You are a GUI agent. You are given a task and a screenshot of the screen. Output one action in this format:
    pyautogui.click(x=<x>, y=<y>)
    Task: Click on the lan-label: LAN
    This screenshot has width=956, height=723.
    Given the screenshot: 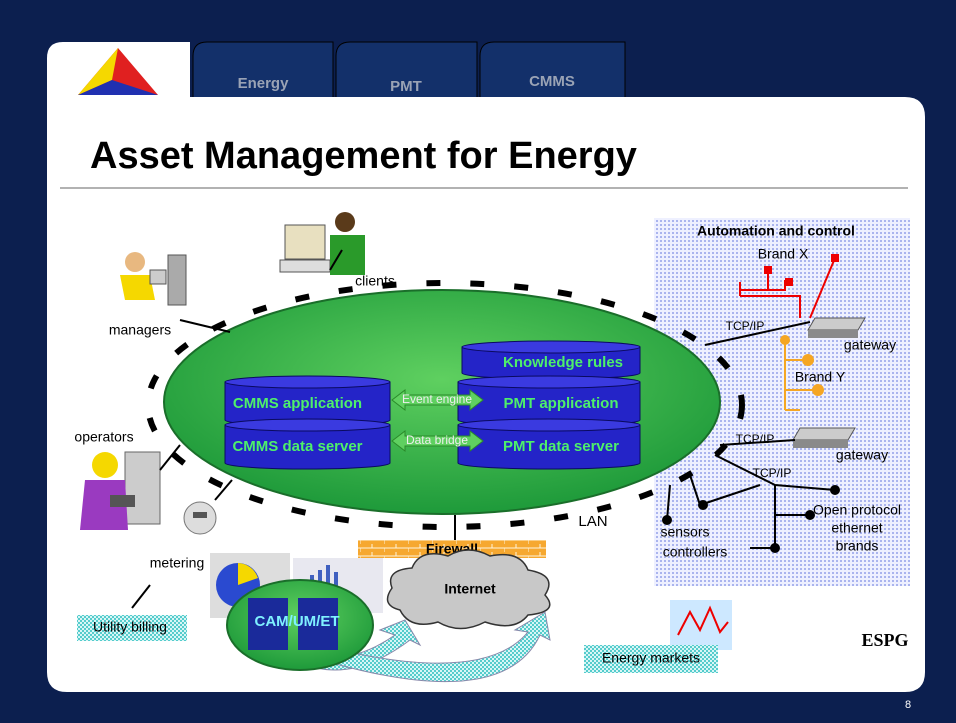 What is the action you would take?
    pyautogui.click(x=592, y=521)
    